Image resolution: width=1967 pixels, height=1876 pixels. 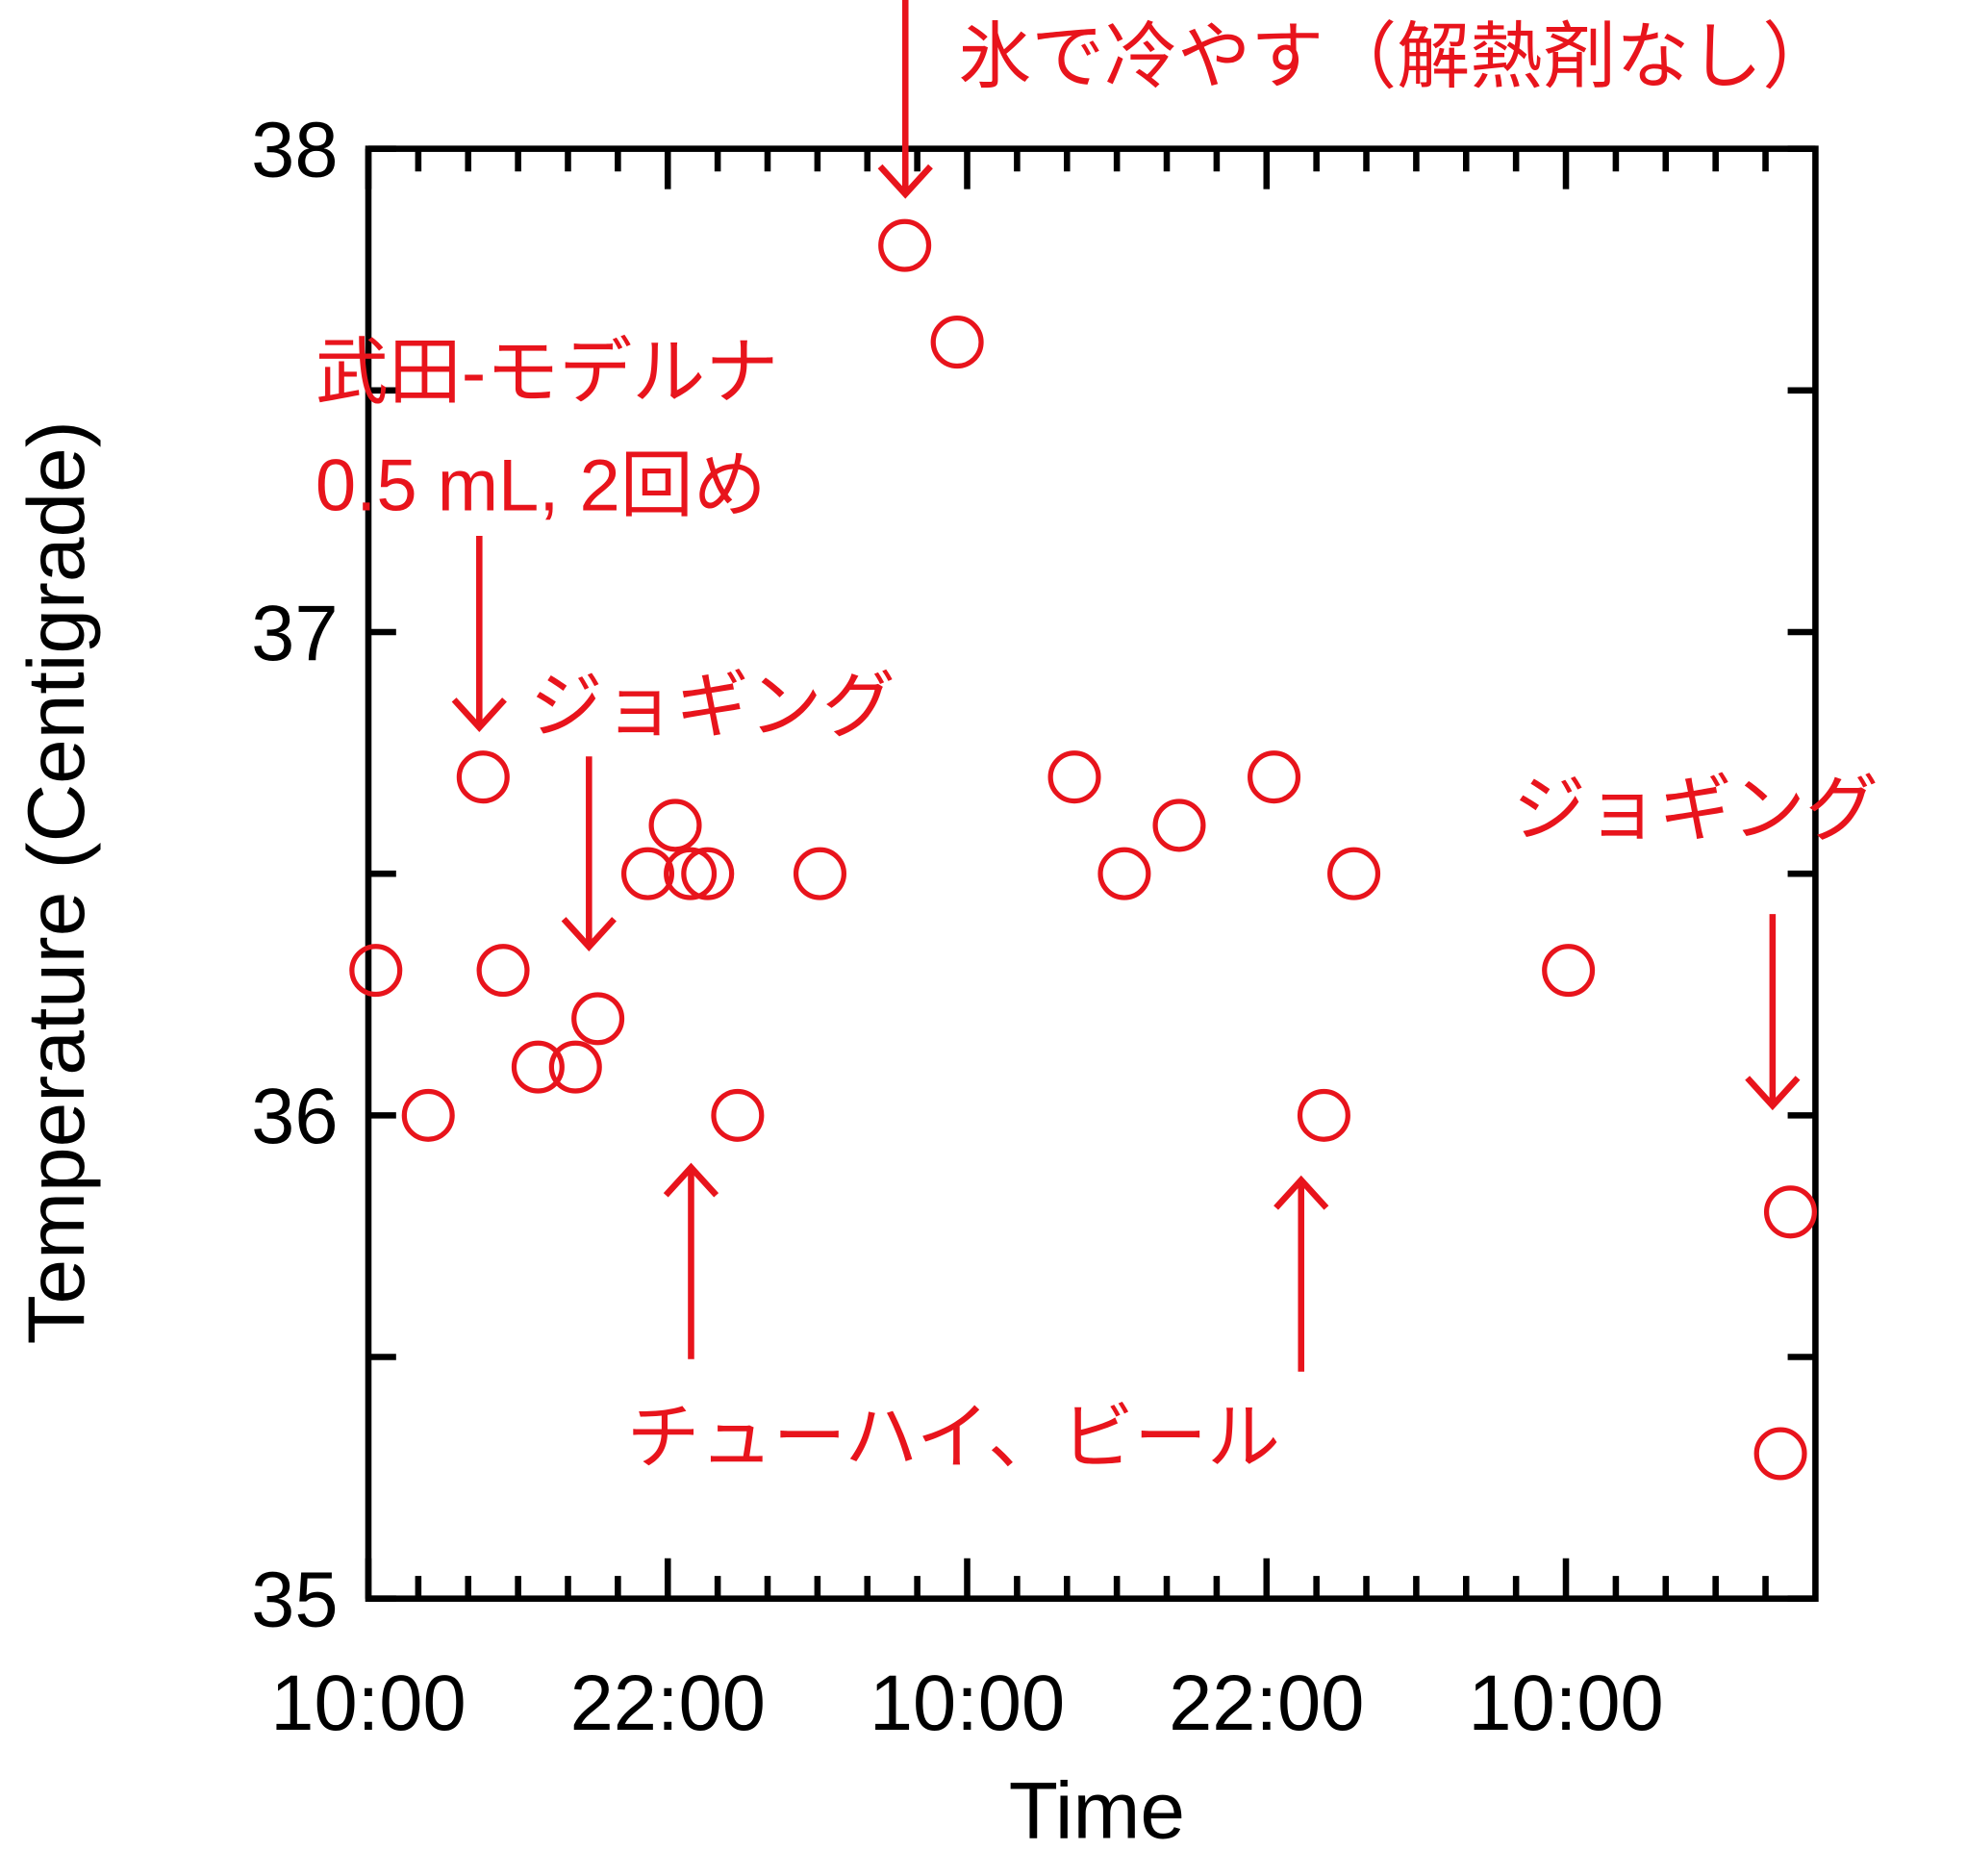 I want to click on y-axis-title: Temperature (Centigrade), so click(x=56, y=882).